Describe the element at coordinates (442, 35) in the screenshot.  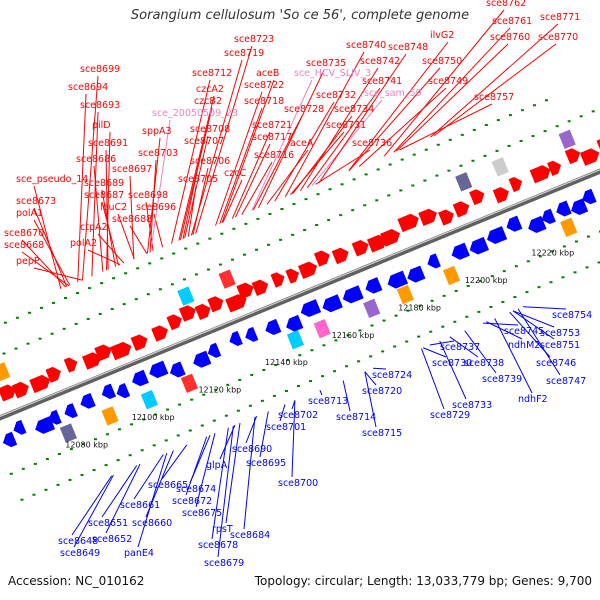
I see `gene-label-top: ilvG2` at that location.